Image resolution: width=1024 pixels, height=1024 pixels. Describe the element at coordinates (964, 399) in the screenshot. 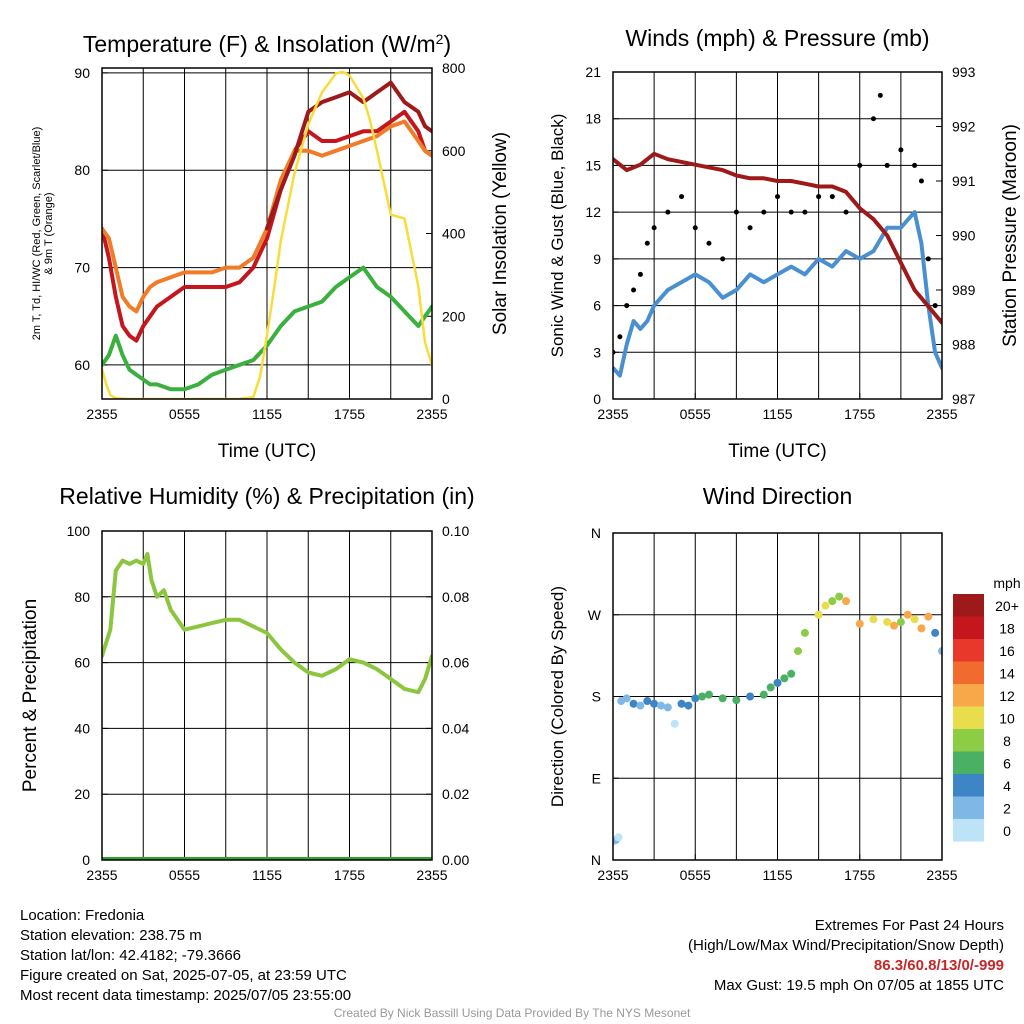

I see `y2-tick-label: 987` at that location.